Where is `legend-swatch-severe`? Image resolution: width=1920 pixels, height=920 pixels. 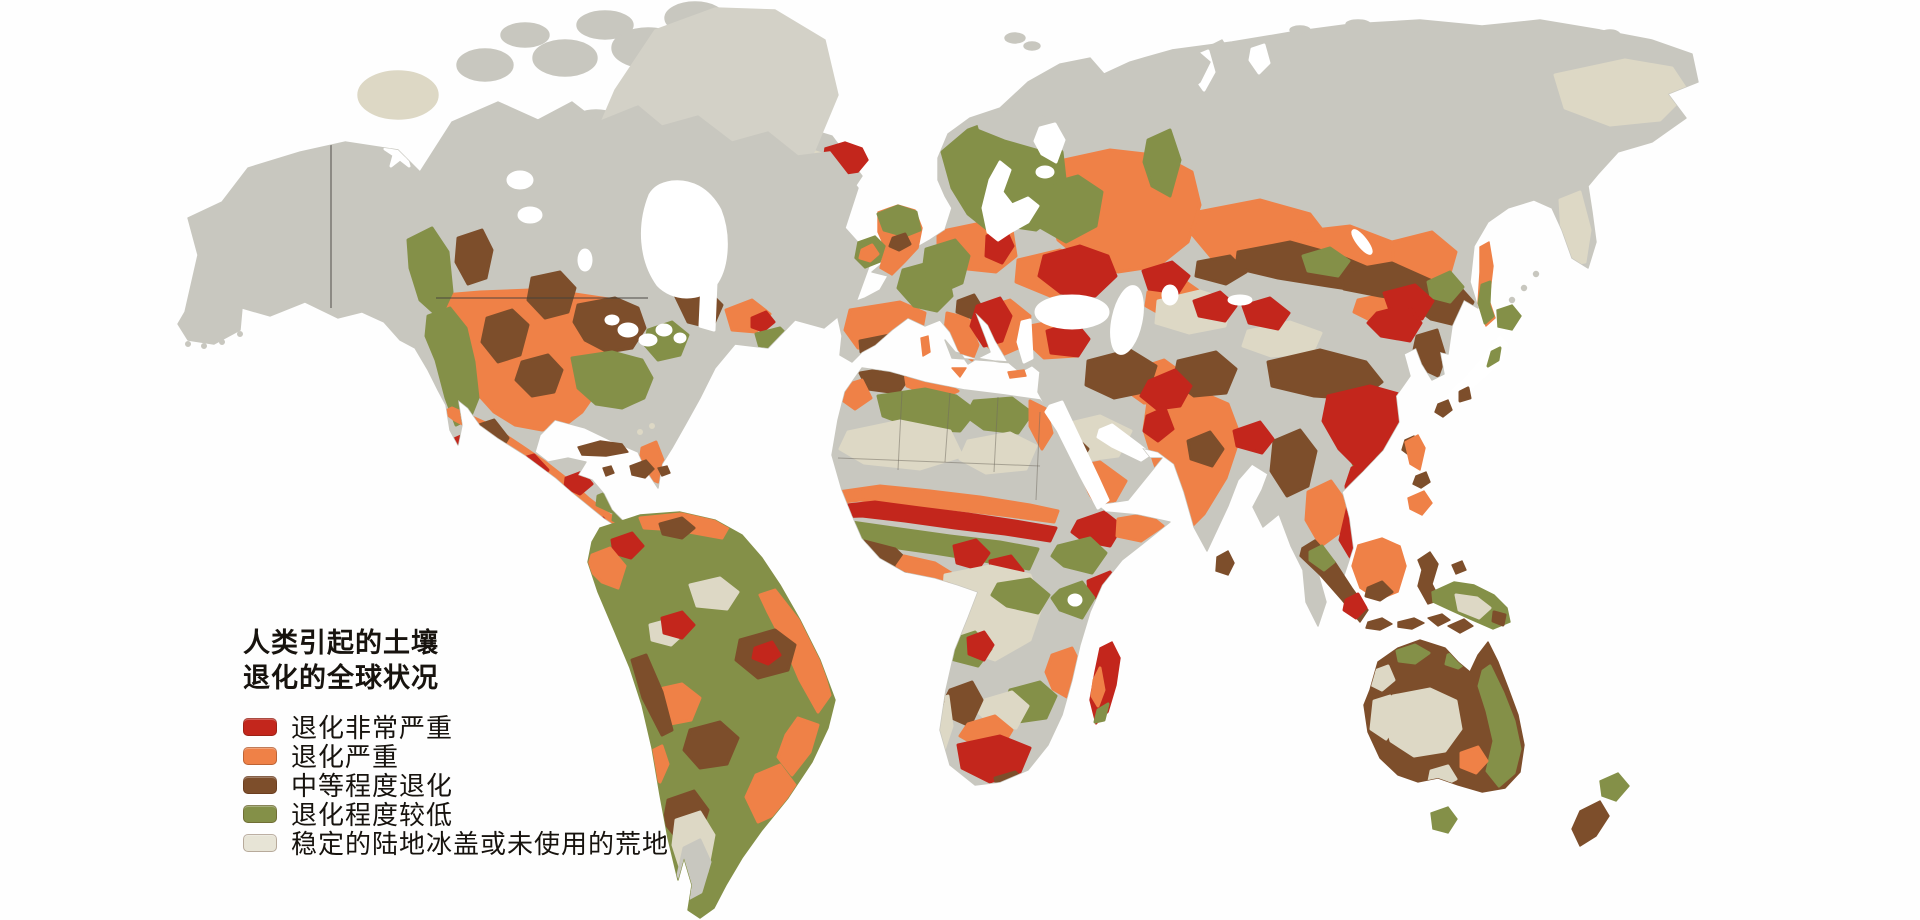
legend-swatch-severe is located at coordinates (260, 755).